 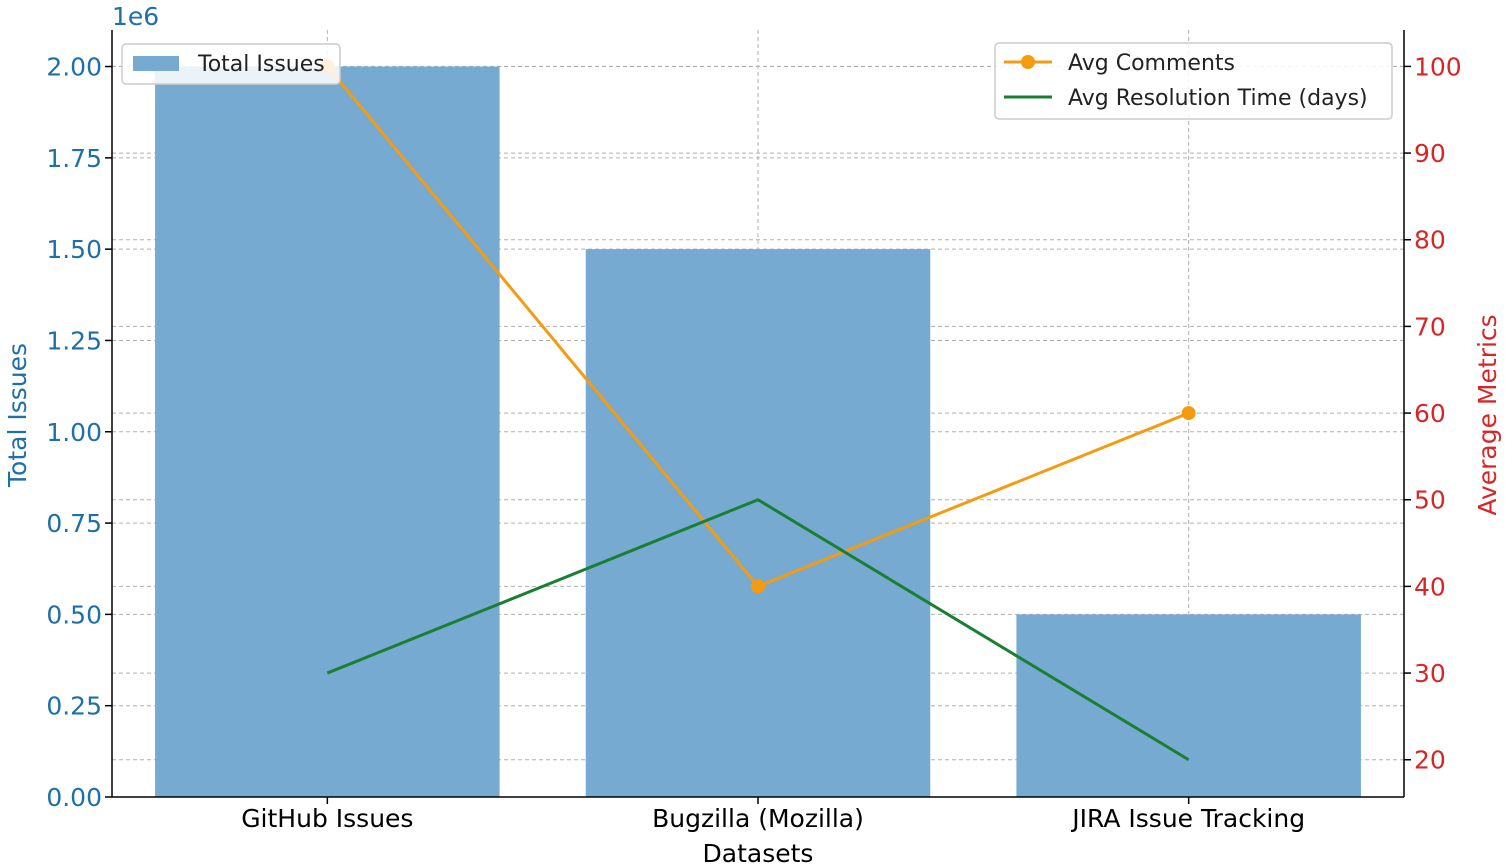 I want to click on x-tick-label-1: Bugzilla (Mozilla), so click(x=758, y=818).